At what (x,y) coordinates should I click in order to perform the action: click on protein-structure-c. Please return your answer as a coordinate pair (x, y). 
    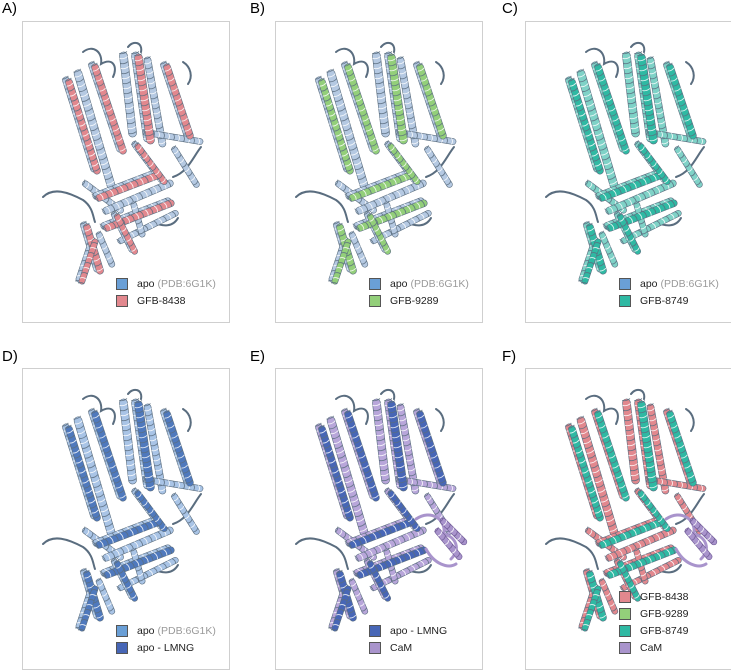
    Looking at the image, I should click on (626, 163).